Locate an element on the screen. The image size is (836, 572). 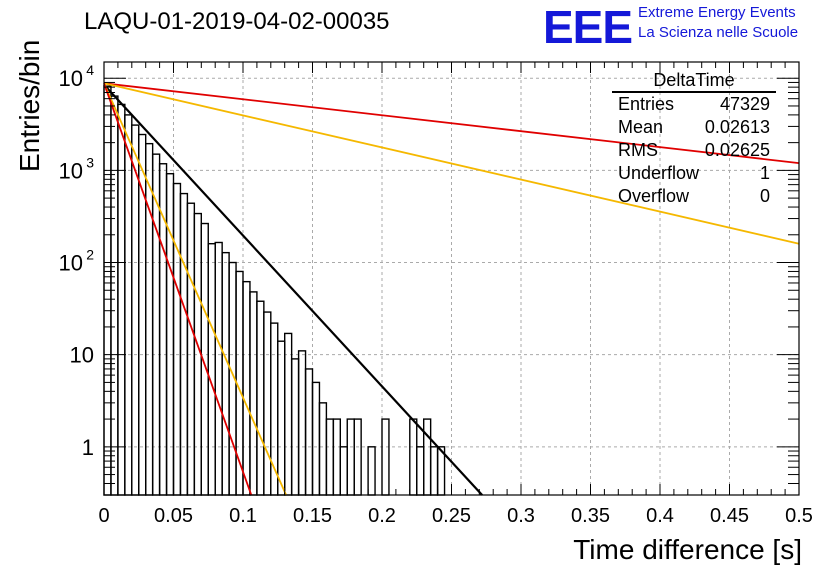
stats-label: Underflow is located at coordinates (659, 173).